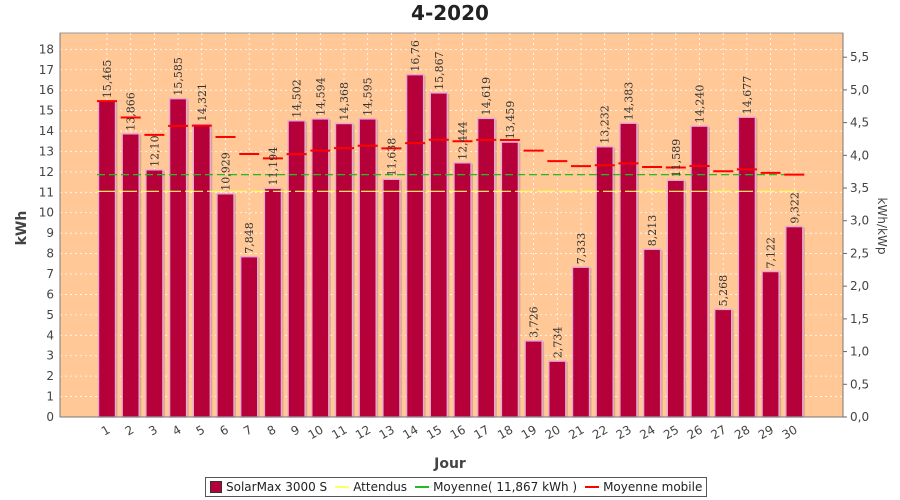 This screenshot has height=500, width=900. I want to click on y2-tick-label: 1,5, so click(859, 319).